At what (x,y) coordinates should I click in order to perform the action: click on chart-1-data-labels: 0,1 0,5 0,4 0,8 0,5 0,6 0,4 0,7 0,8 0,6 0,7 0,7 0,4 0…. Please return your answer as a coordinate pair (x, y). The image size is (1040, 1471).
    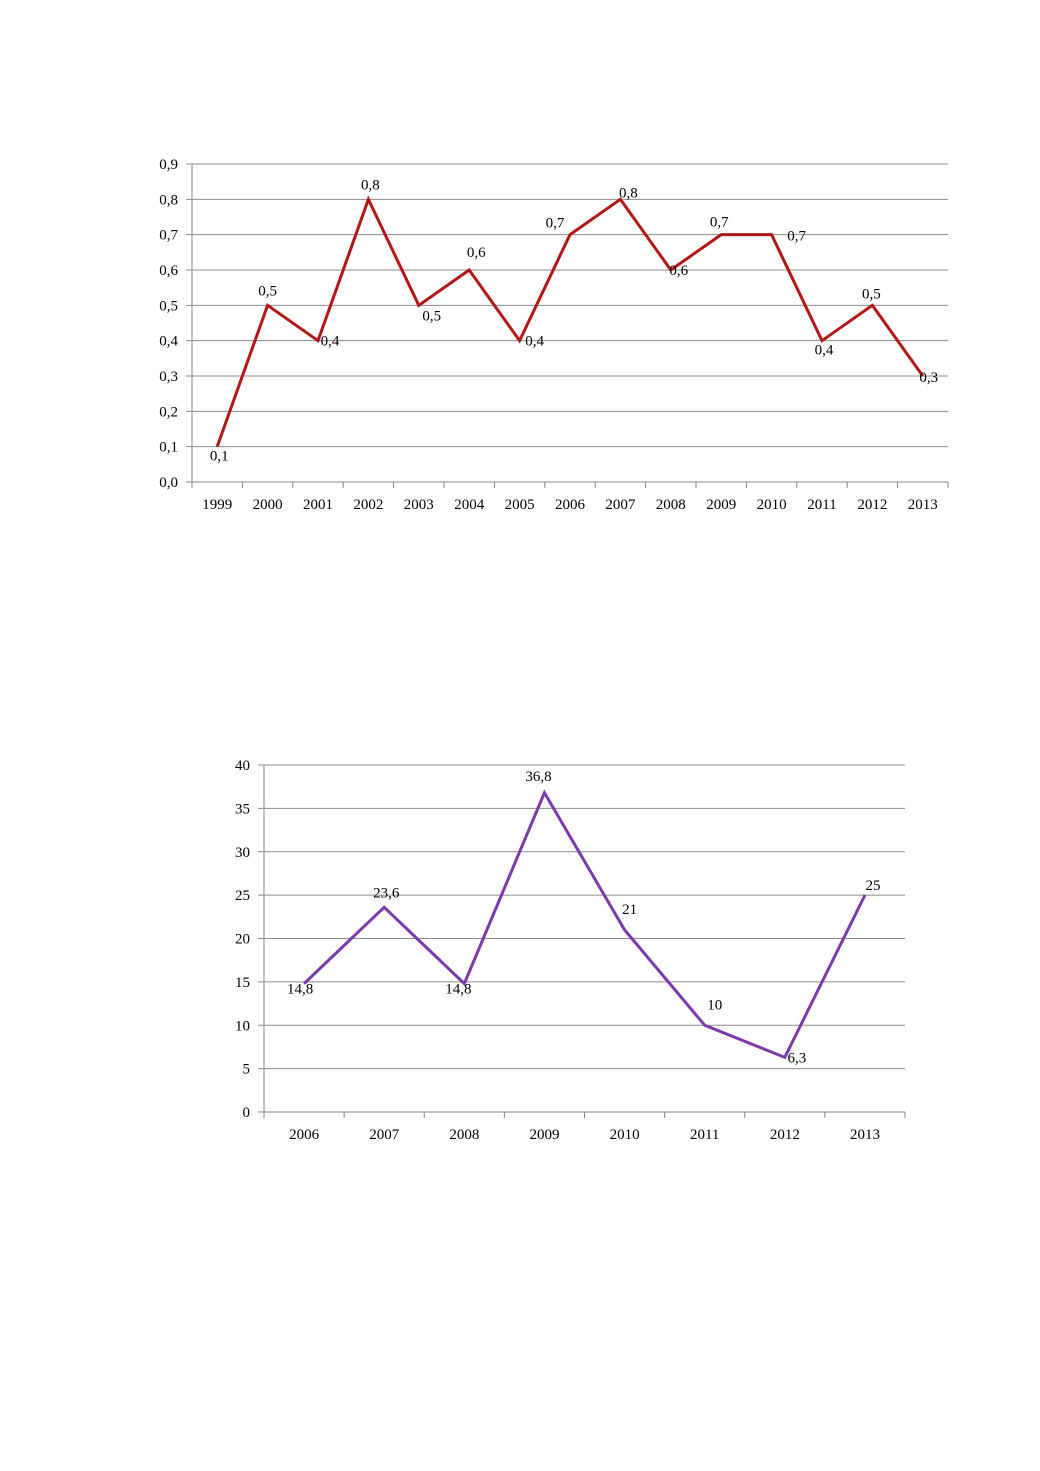
    Looking at the image, I should click on (574, 320).